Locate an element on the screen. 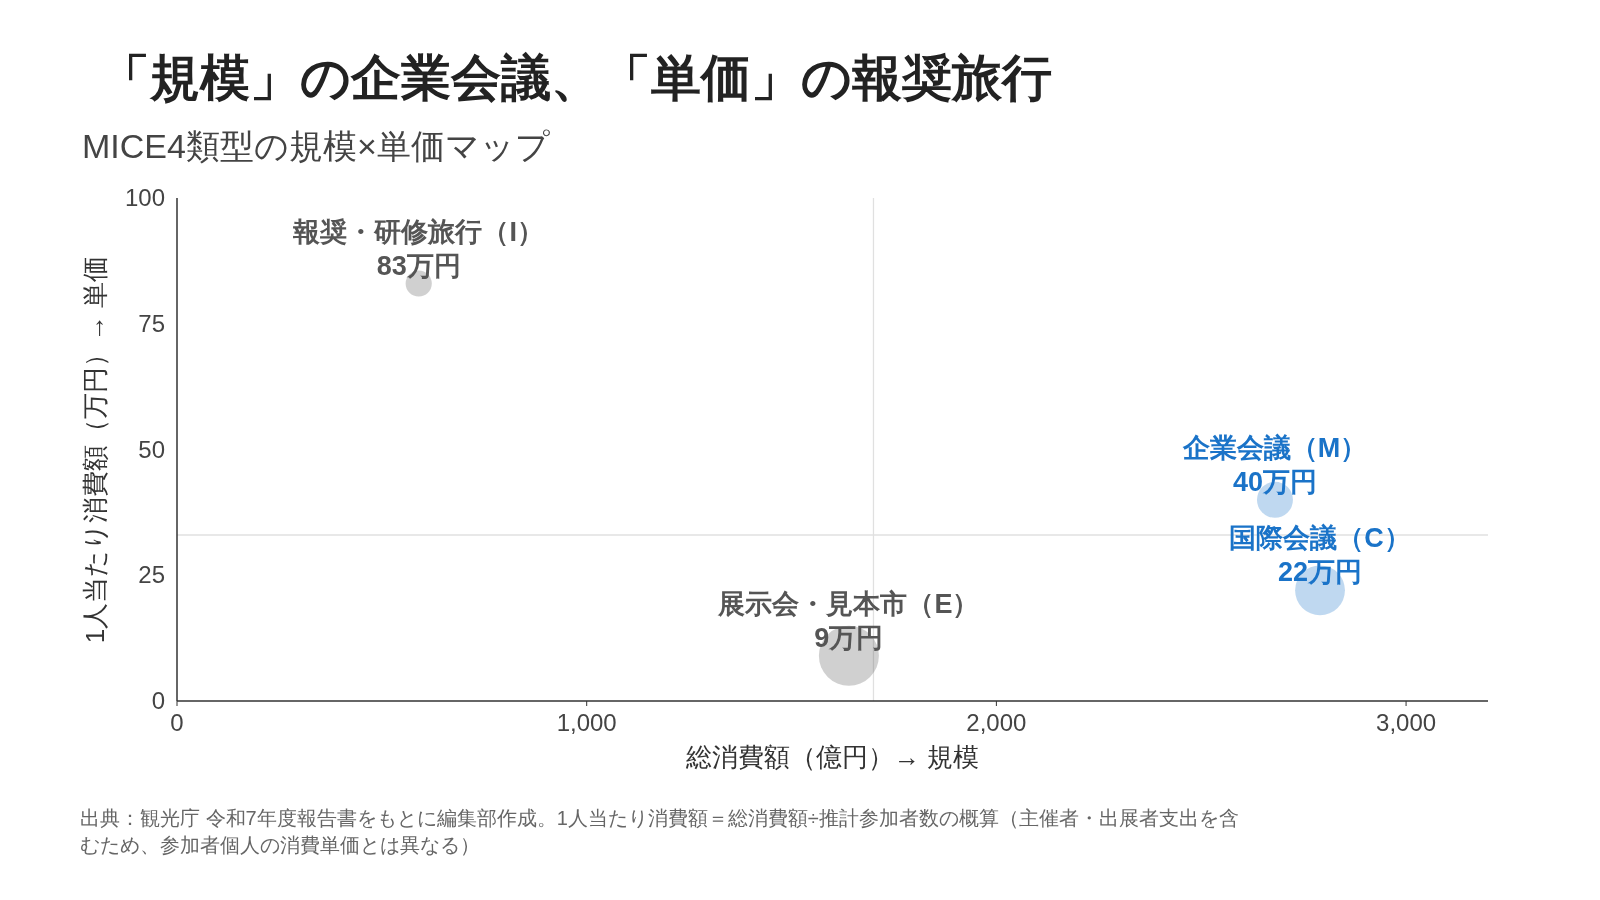 The height and width of the screenshot is (900, 1600). data-label: 9万円 is located at coordinates (849, 637).